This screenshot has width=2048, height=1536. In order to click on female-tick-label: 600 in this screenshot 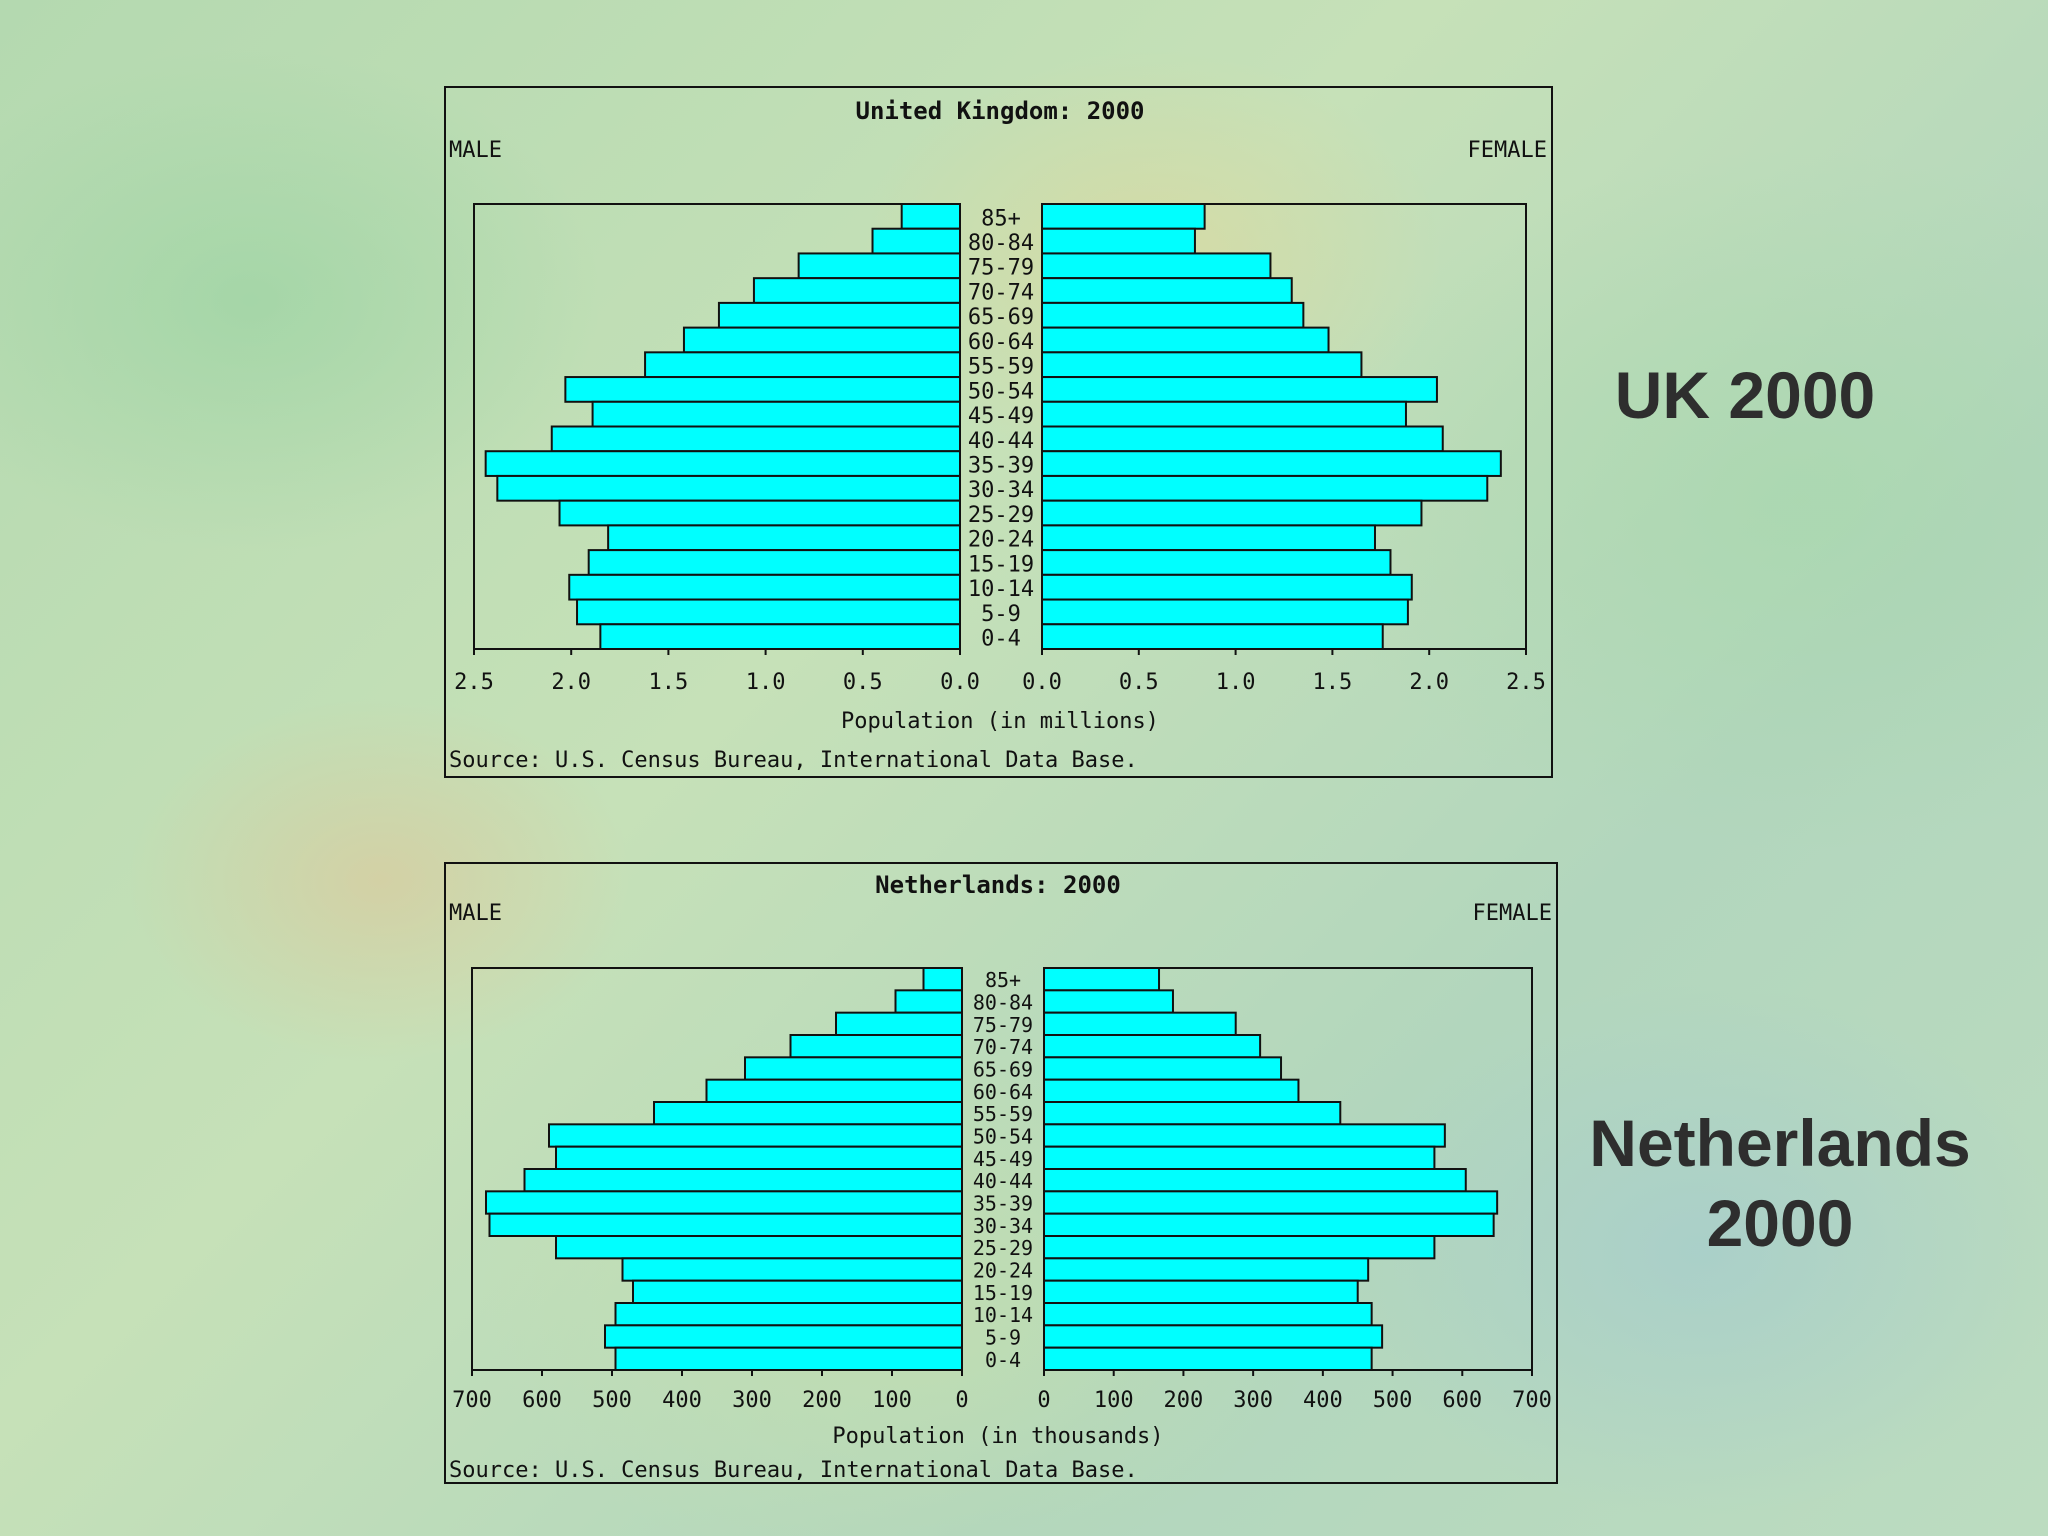, I will do `click(1462, 1400)`.